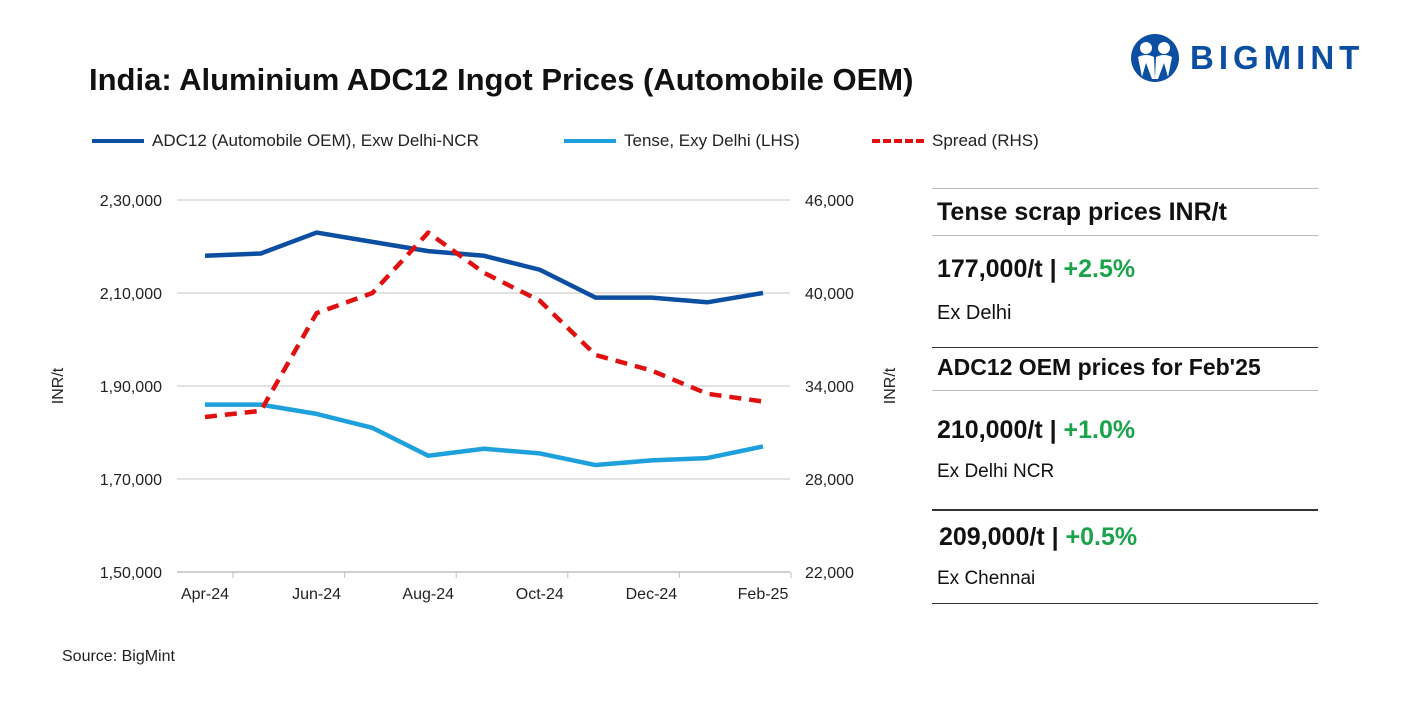 The height and width of the screenshot is (708, 1417). I want to click on legend-item-tense: Tense, Exy Delhi (LHS), so click(682, 141).